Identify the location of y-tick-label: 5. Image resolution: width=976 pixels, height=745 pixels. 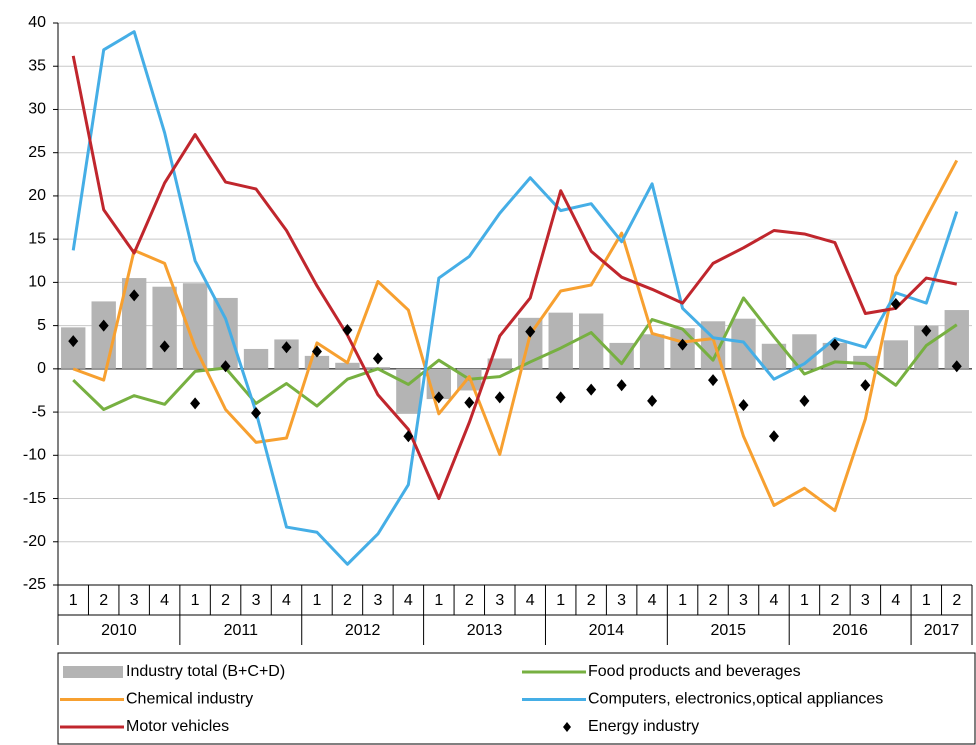
(41, 325).